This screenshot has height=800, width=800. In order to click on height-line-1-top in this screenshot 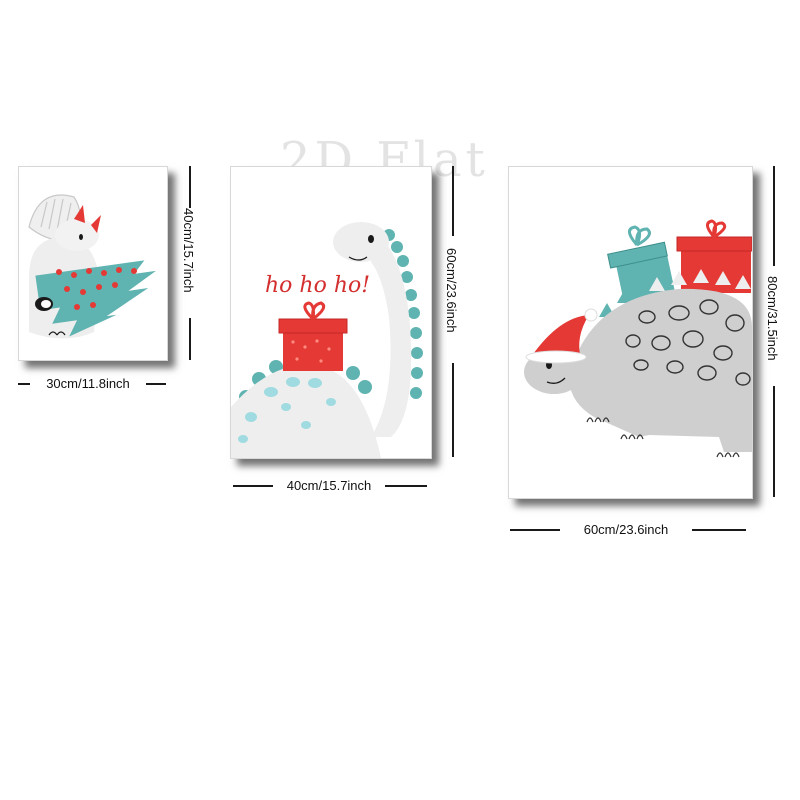, I will do `click(190, 187)`.